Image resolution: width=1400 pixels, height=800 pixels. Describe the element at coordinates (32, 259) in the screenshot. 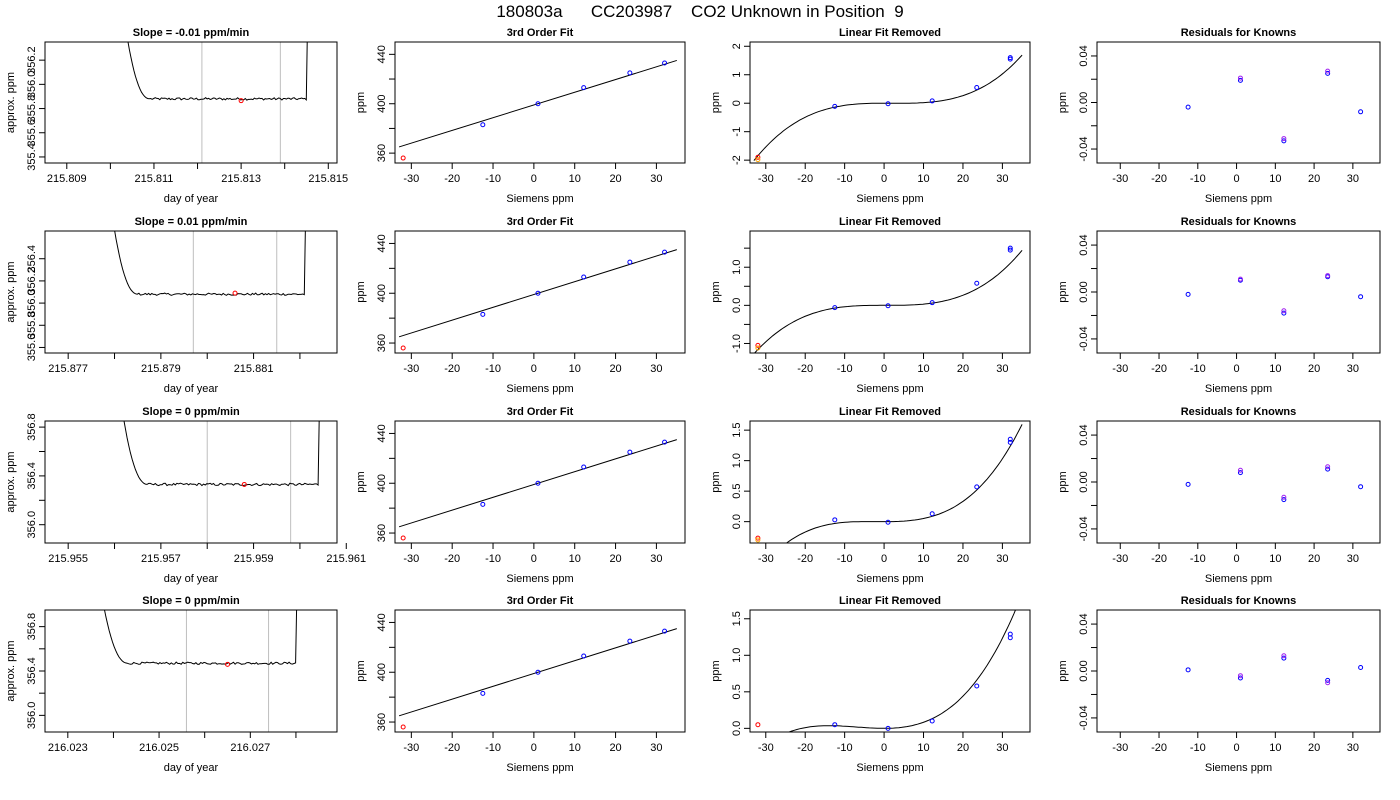

I see `y-tick-label: 356.4` at that location.